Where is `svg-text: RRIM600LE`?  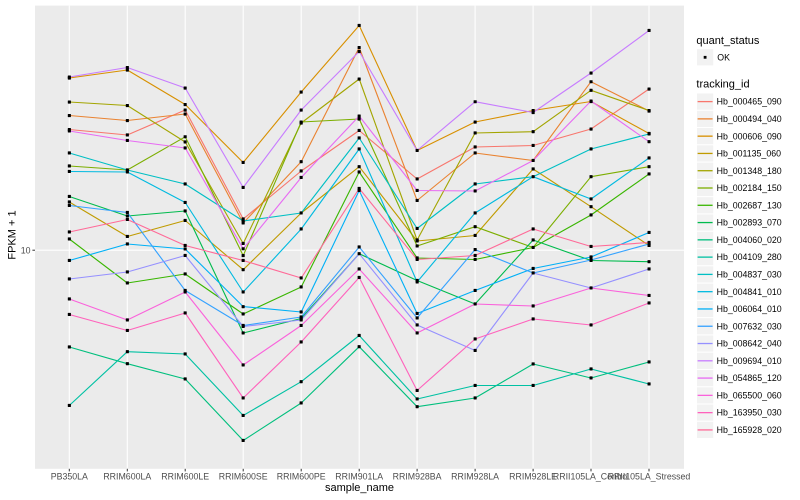
svg-text: RRIM600LE is located at coordinates (185, 477).